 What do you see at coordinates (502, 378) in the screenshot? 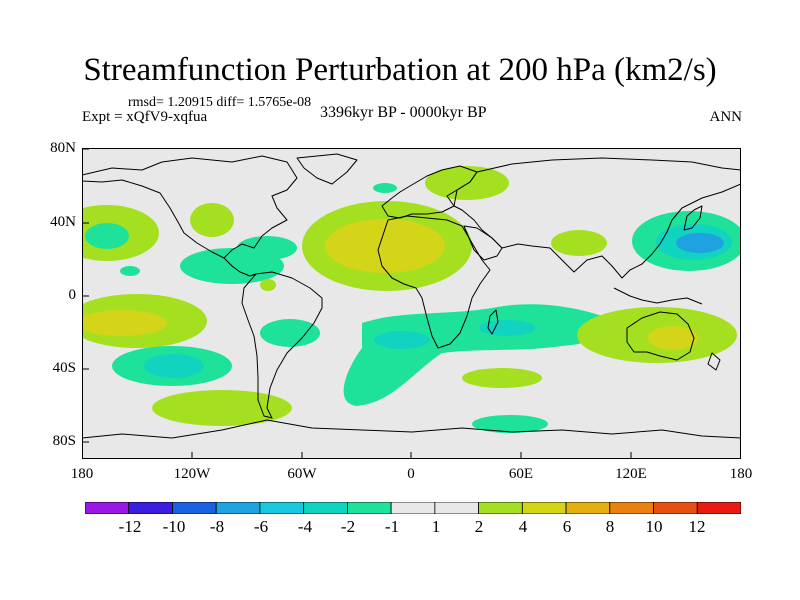
I see `contour-s-indian-level2` at bounding box center [502, 378].